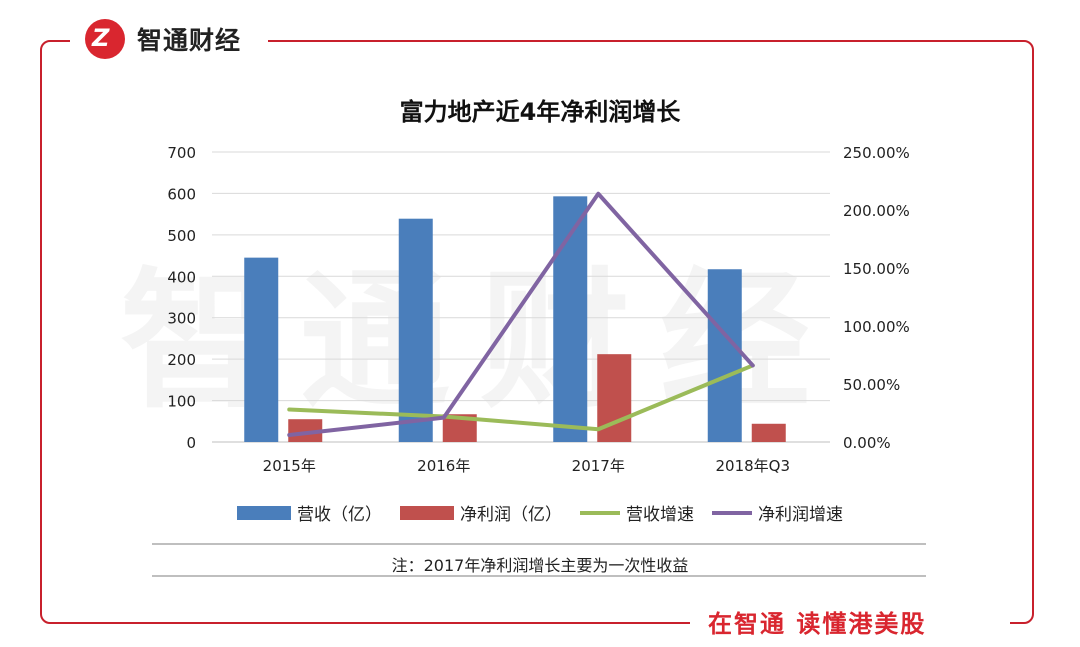  What do you see at coordinates (539, 576) in the screenshot?
I see `note-bottom-divider` at bounding box center [539, 576].